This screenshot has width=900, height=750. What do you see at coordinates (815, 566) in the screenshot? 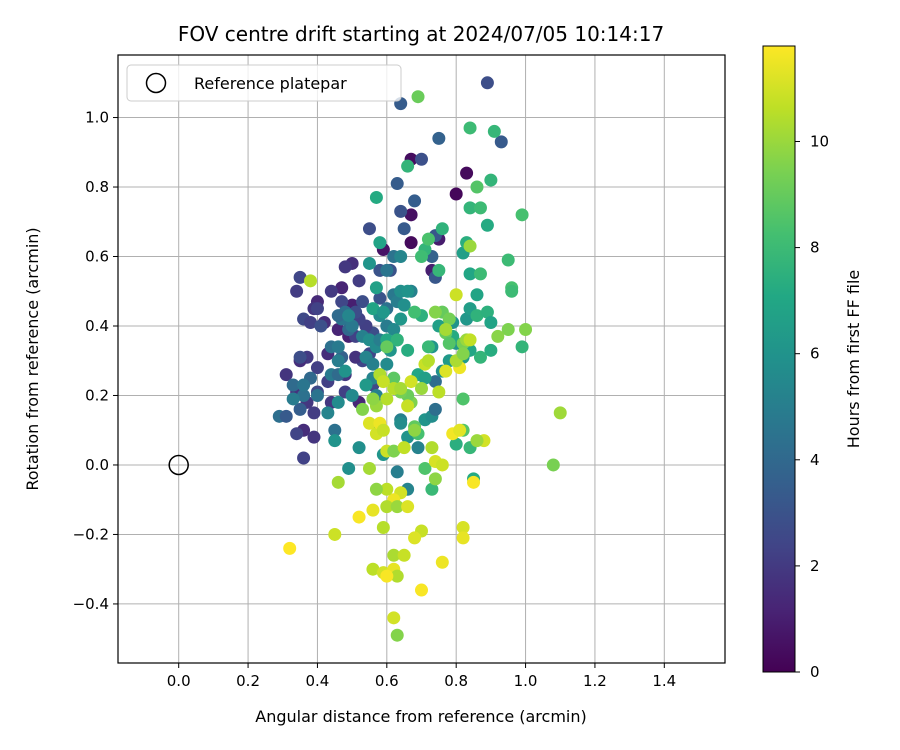
I see `colorbar-tick-label: 2` at bounding box center [815, 566].